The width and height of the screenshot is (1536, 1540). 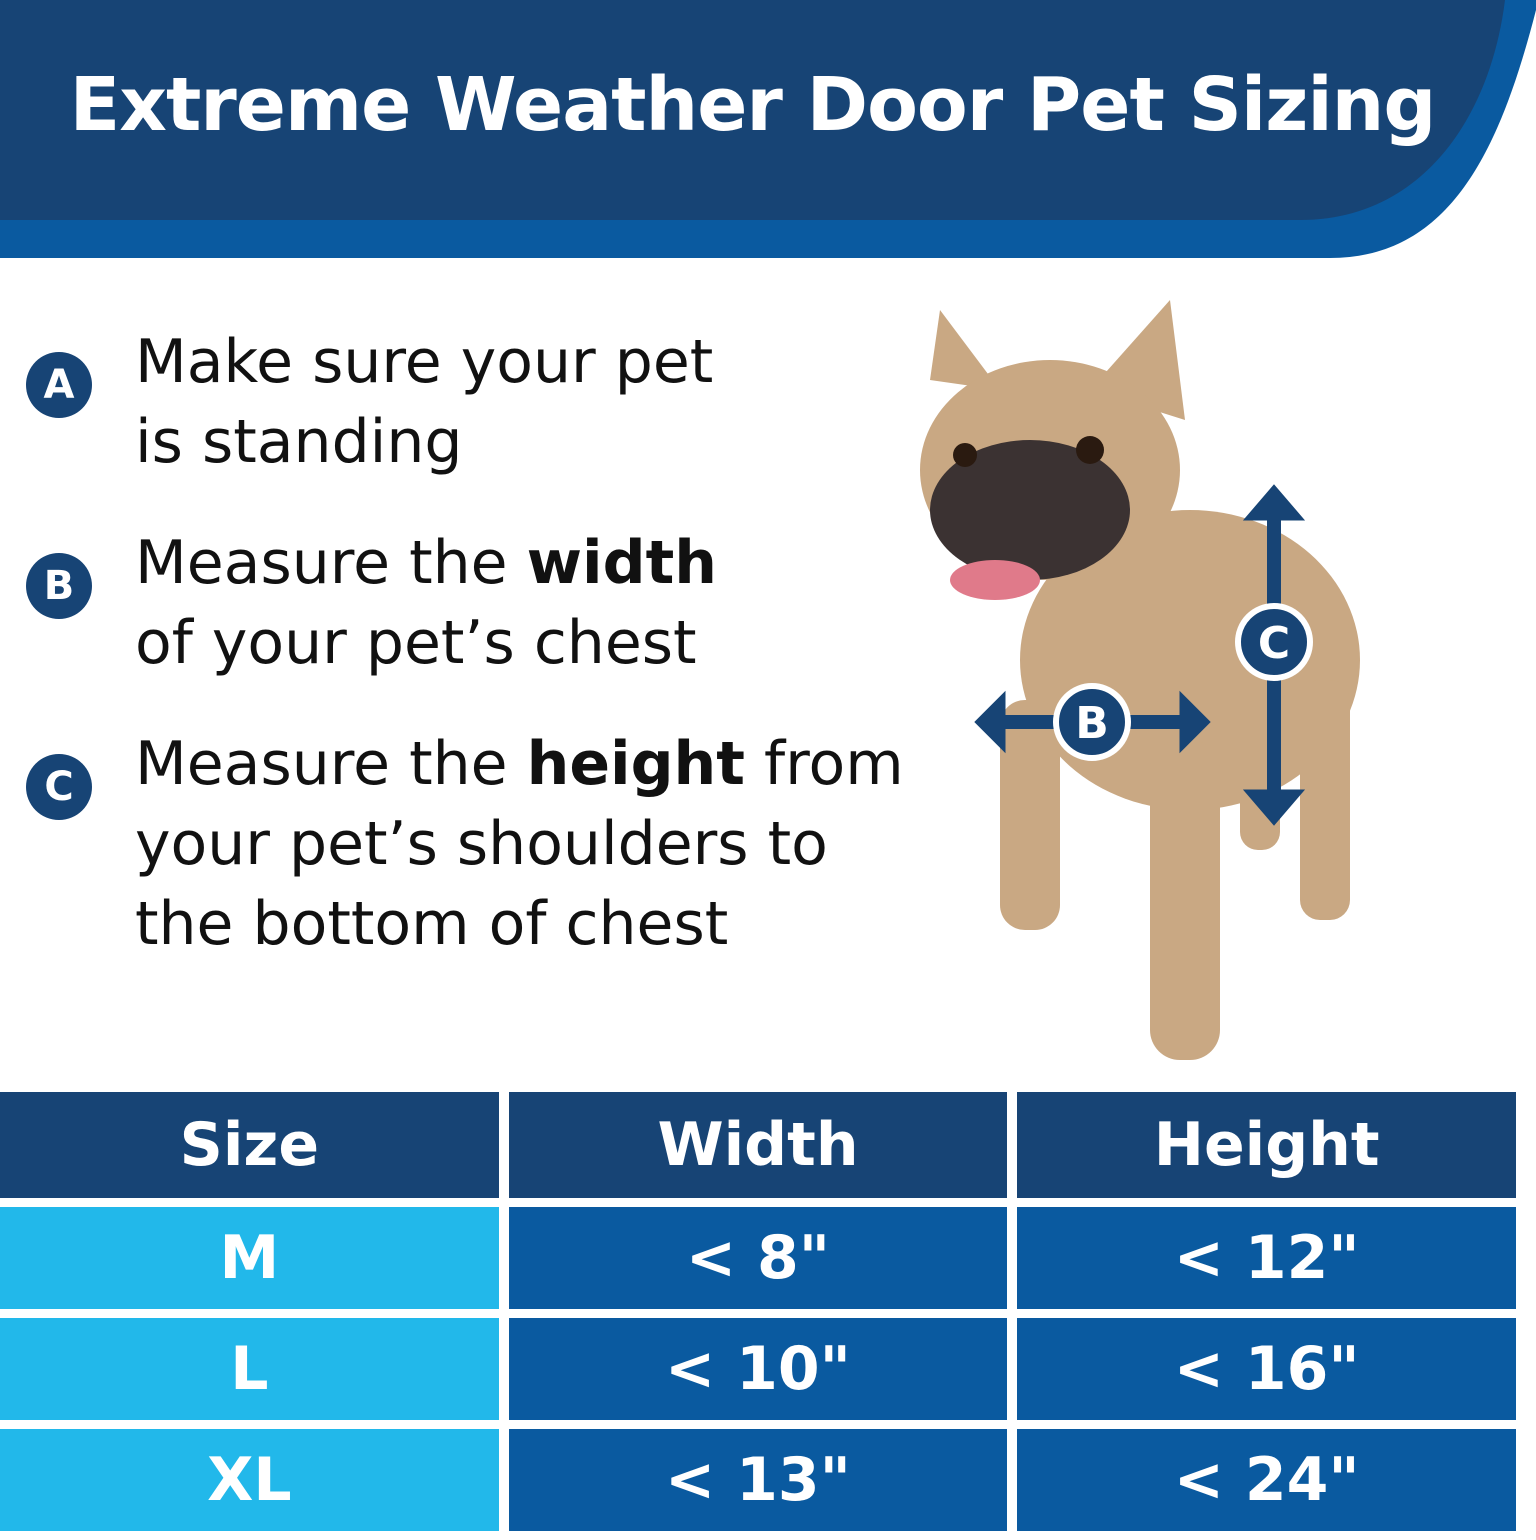 I want to click on dog-illustration: C B, so click(x=1140, y=680).